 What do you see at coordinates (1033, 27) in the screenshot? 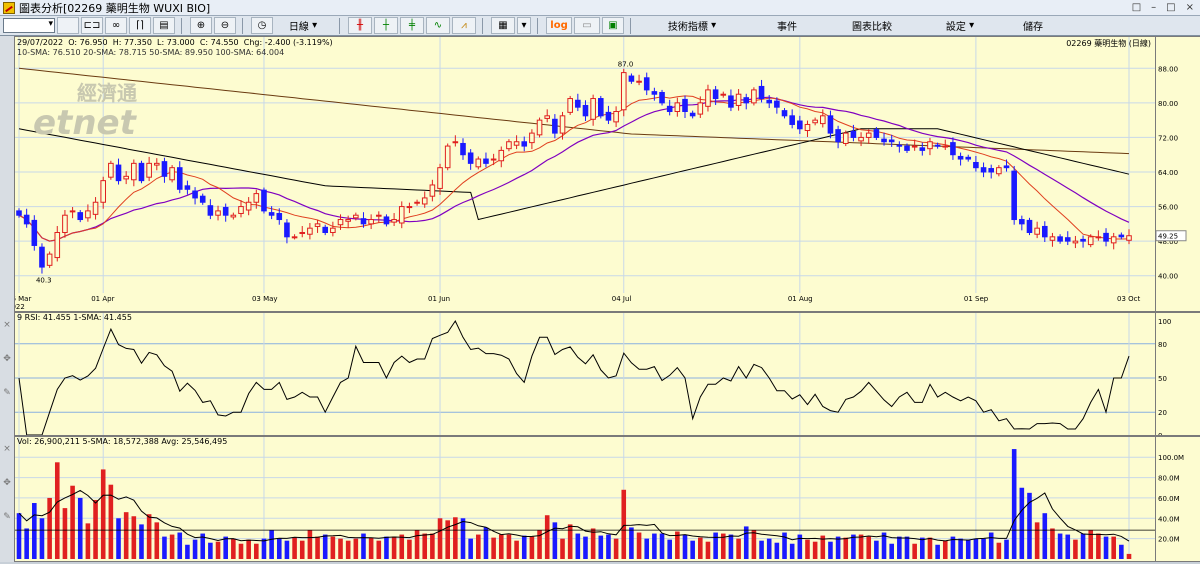
I see `save-menu: 儲存` at bounding box center [1033, 27].